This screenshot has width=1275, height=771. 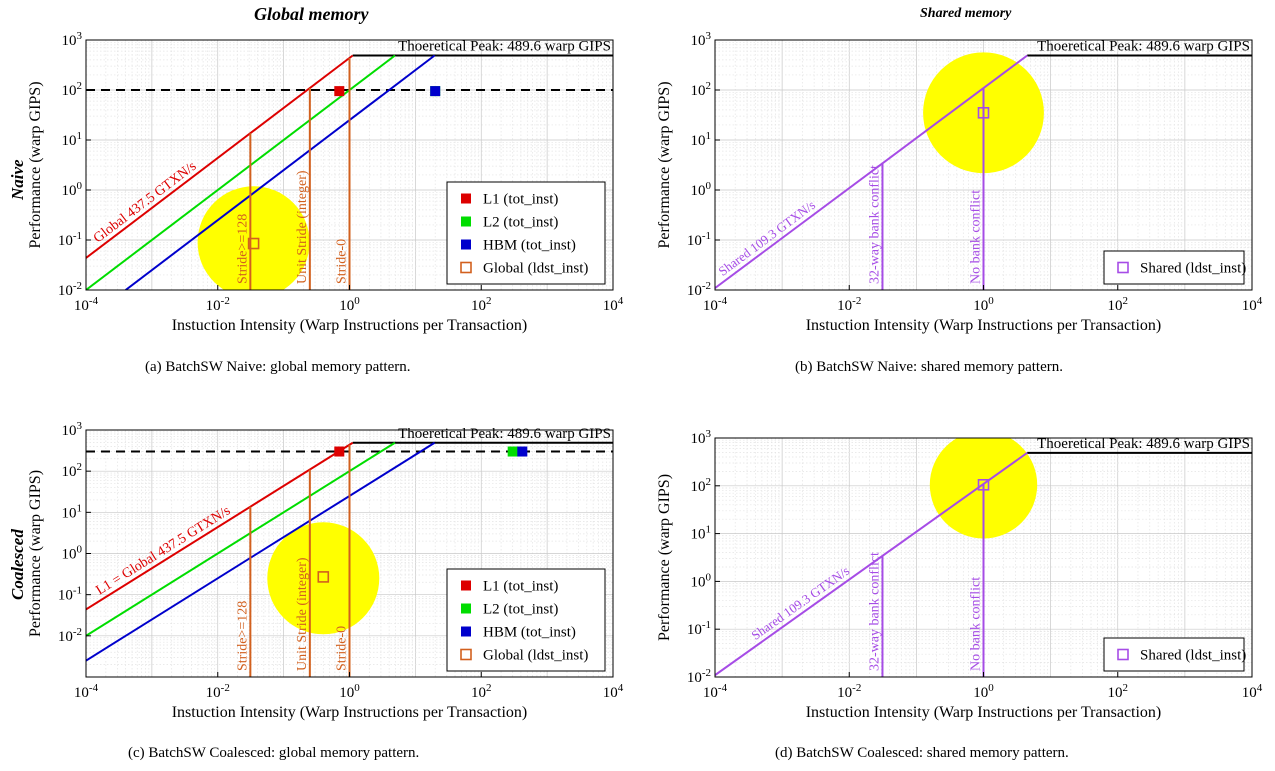 I want to click on roofline-hbm, so click(x=280, y=172).